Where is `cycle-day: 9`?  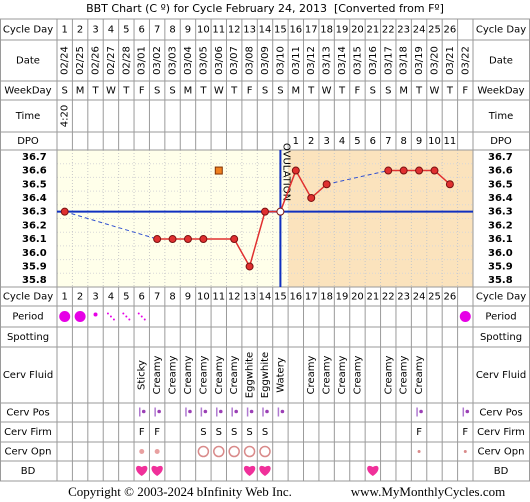 cycle-day: 9 is located at coordinates (188, 30).